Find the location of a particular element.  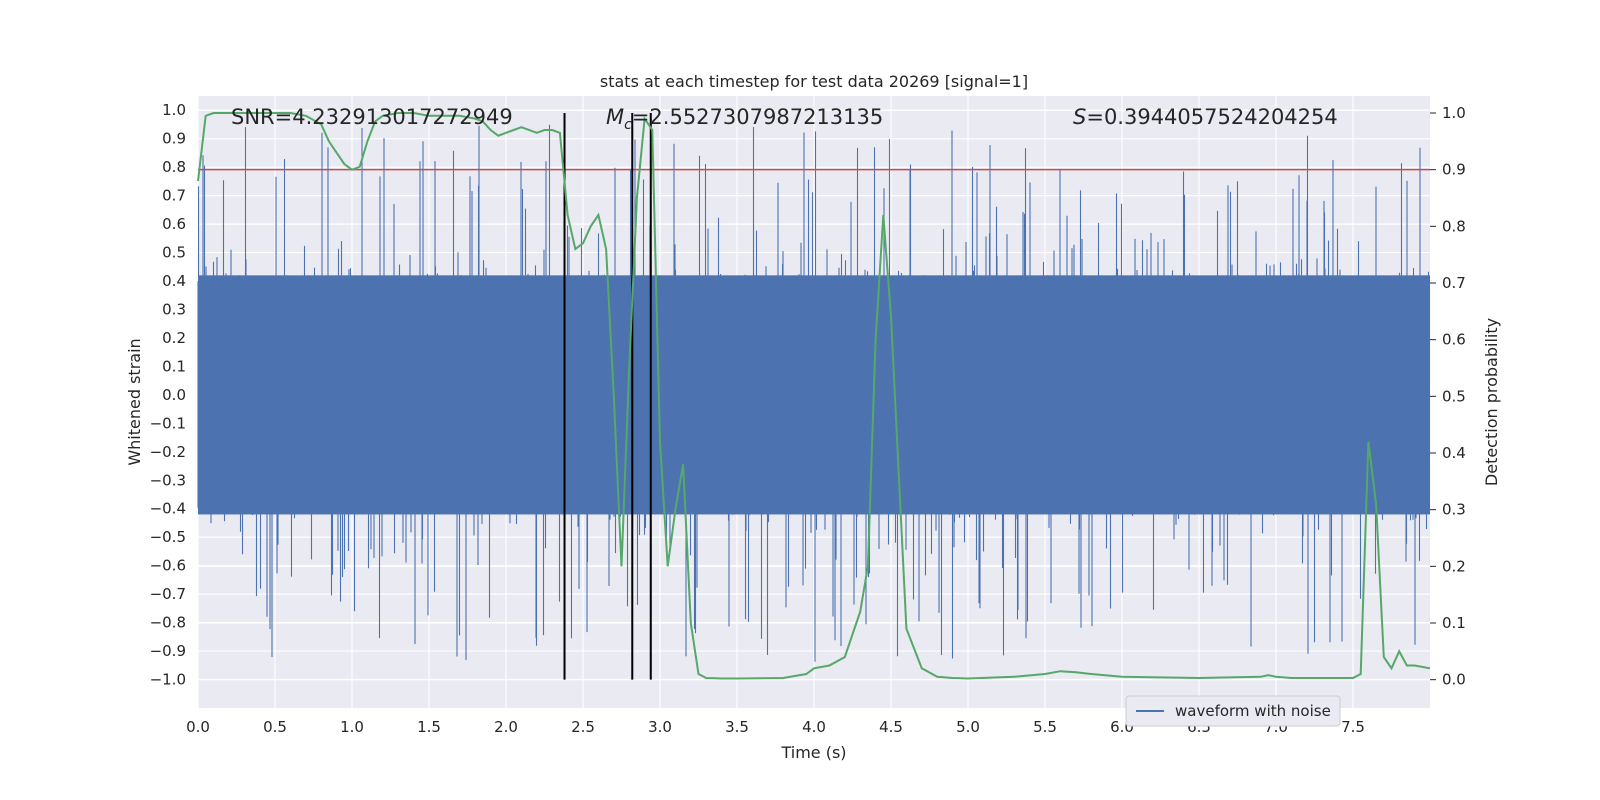

snr-annotation: SNR=4.232913017272949 is located at coordinates (372, 117).